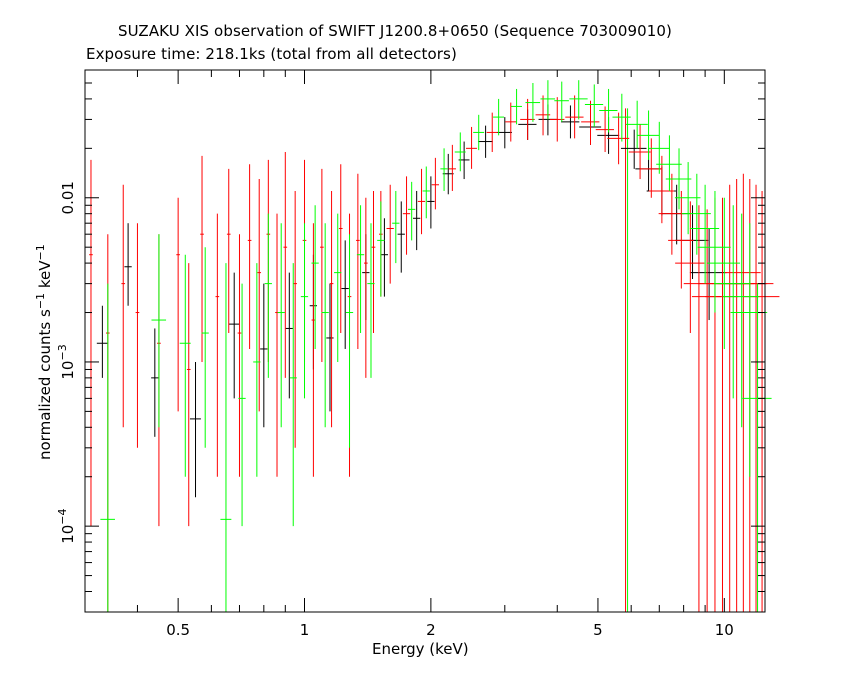  I want to click on y-tick-label: 0.01, so click(68, 197).